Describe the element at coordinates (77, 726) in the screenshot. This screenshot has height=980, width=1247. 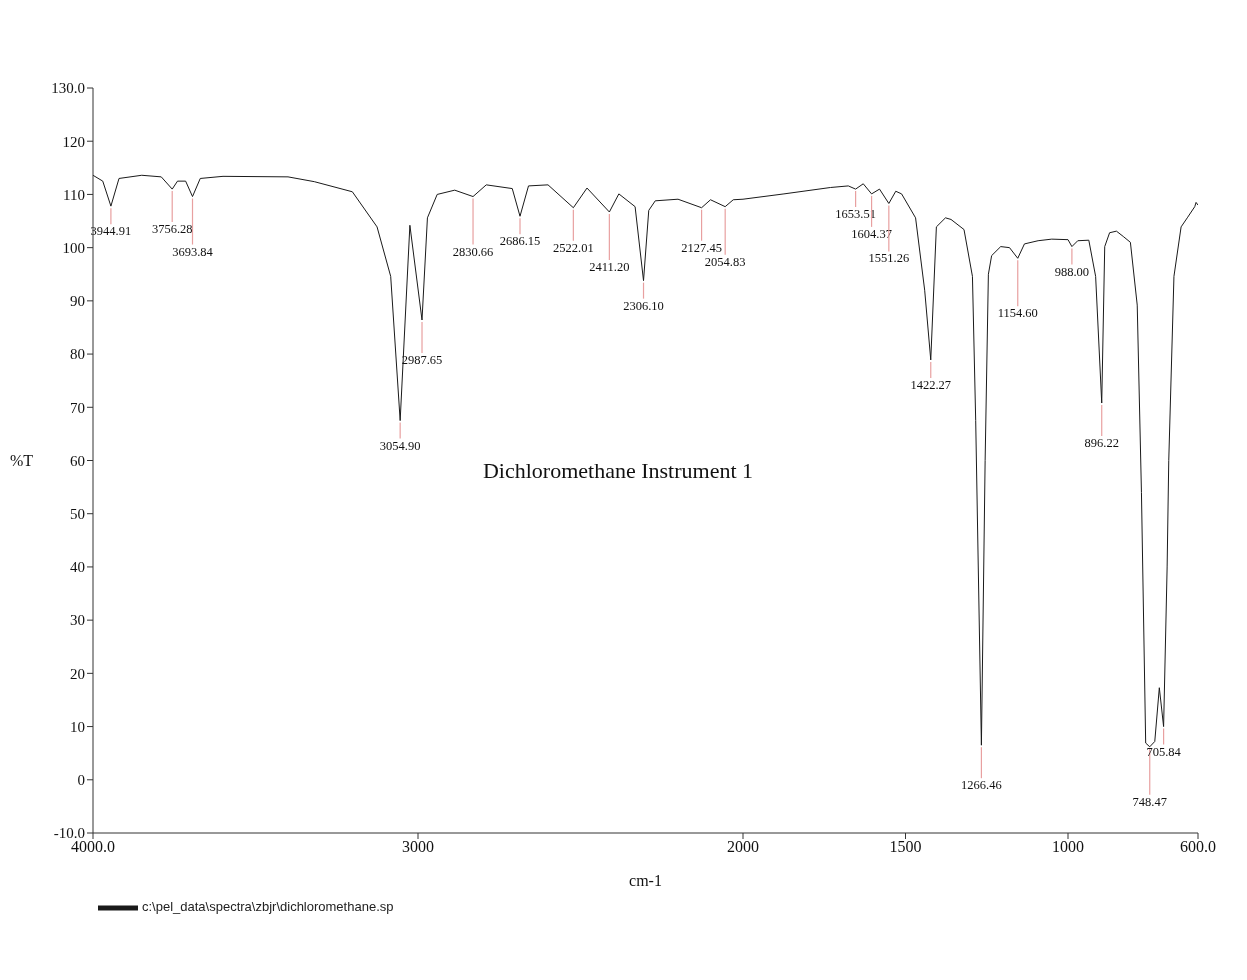
I see `y-tick-label: 10` at that location.